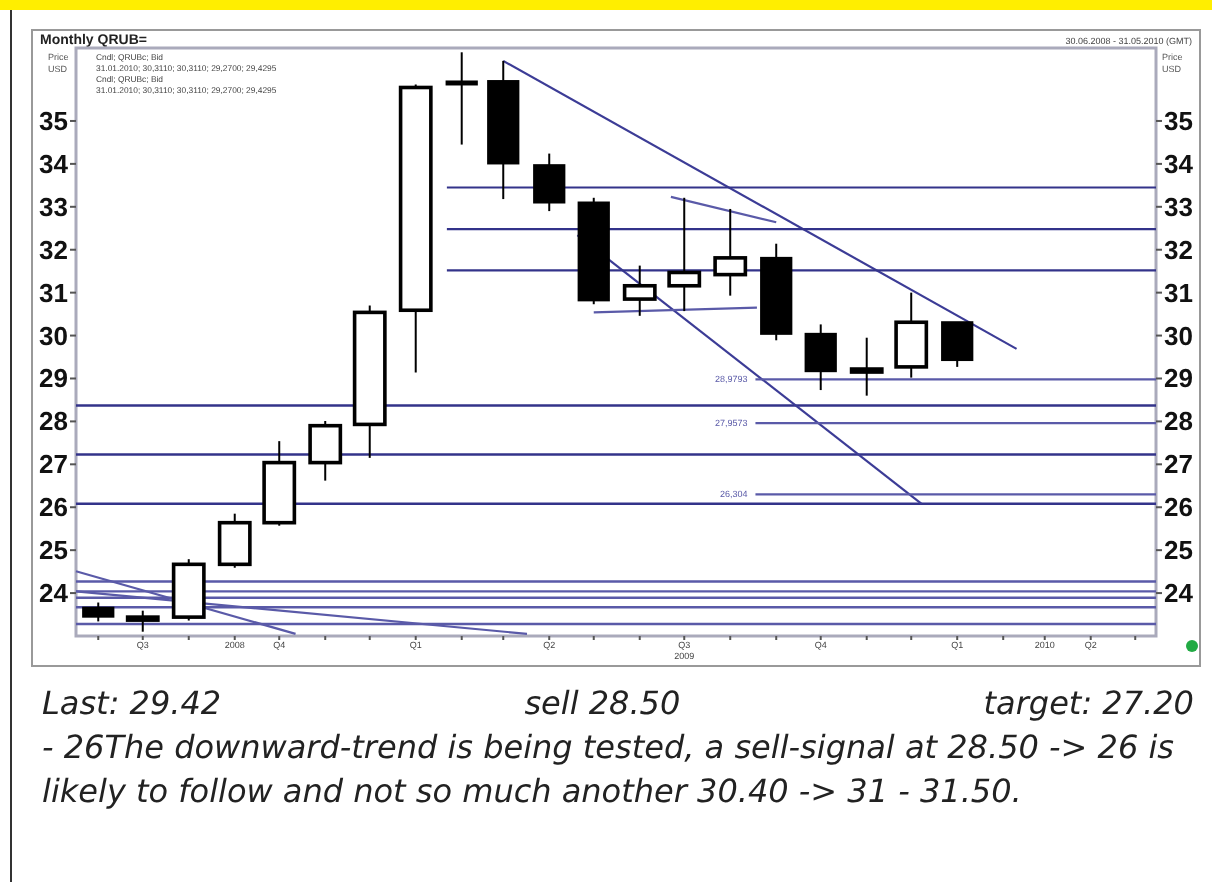  I want to click on text: sell 28.50, so click(602, 704).